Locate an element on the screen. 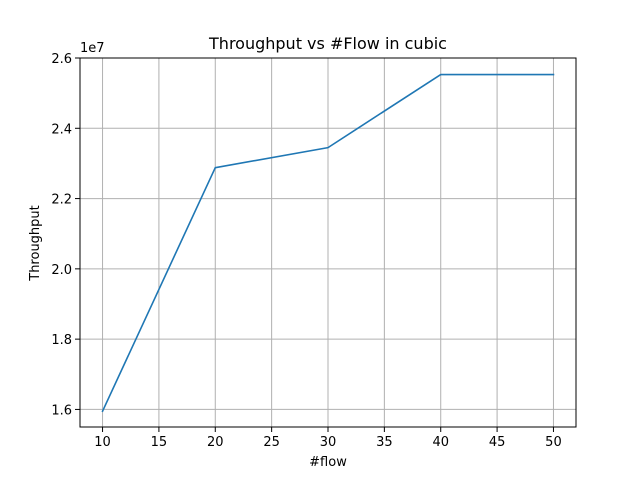  x-tick-label: 25 is located at coordinates (271, 442).